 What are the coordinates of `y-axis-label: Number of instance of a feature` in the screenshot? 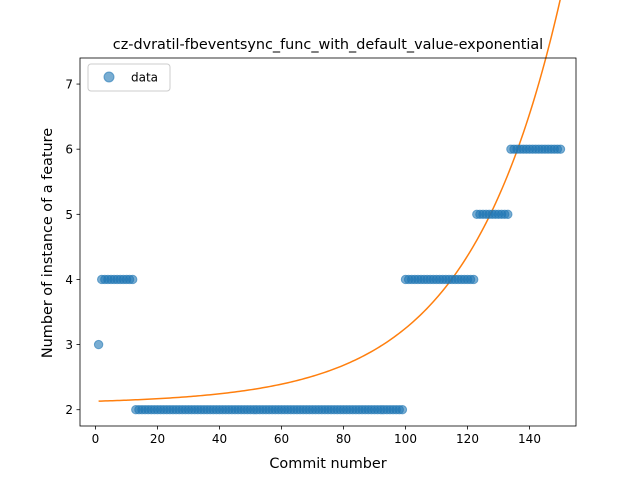 It's located at (48, 243).